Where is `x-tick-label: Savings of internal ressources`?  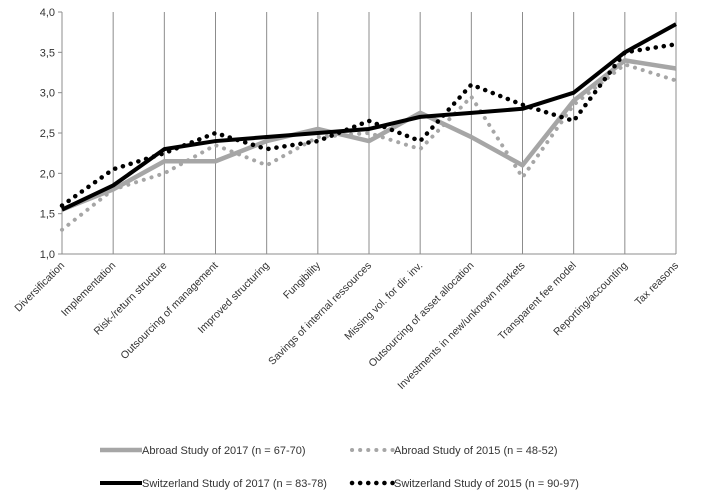 x-tick-label: Savings of internal ressources is located at coordinates (320, 314).